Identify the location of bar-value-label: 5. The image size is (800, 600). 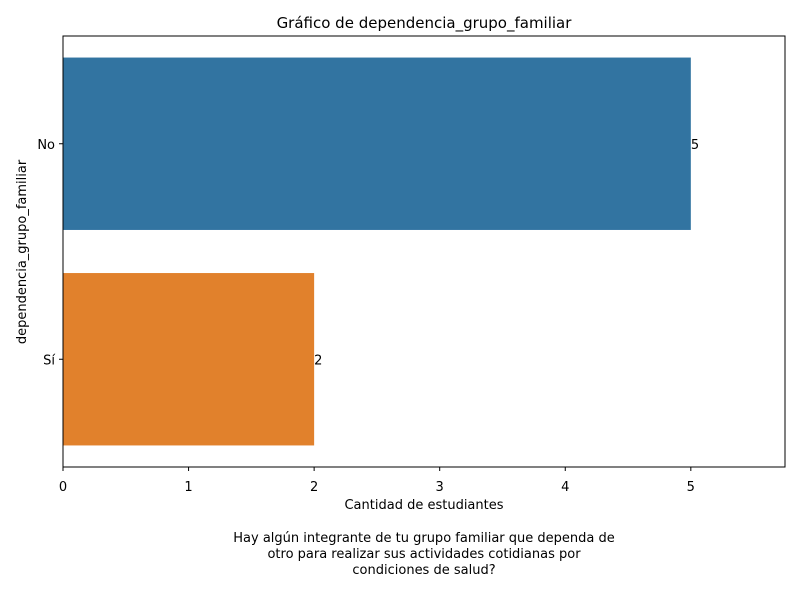
(695, 145).